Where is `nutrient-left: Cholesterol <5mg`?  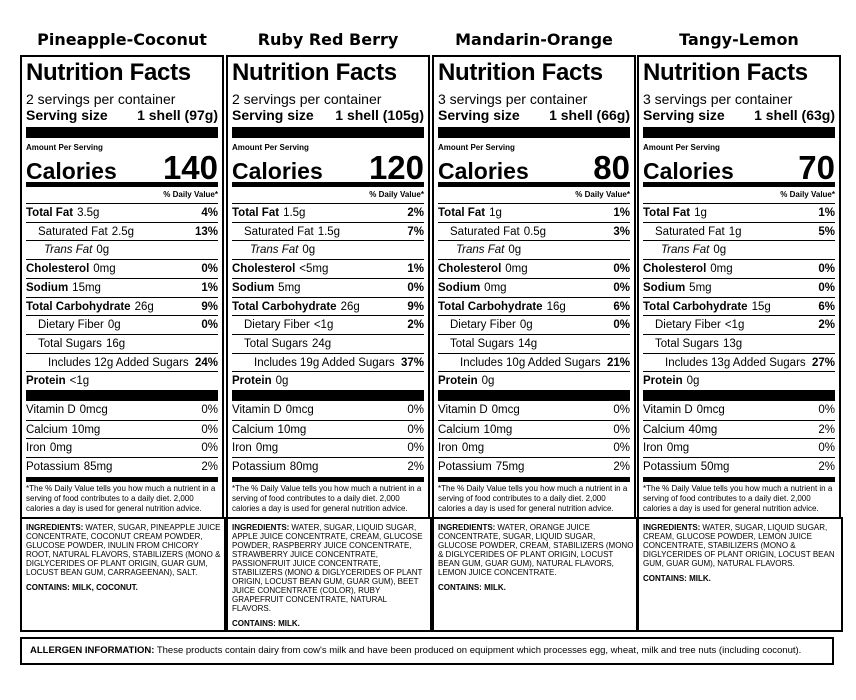 nutrient-left: Cholesterol <5mg is located at coordinates (280, 269).